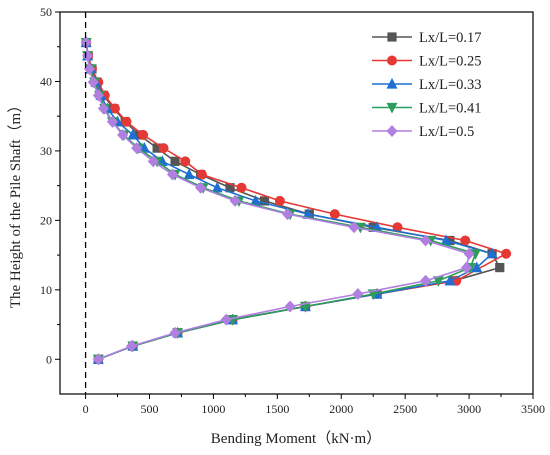  I want to click on y-tick-label: 50, so click(46, 12).